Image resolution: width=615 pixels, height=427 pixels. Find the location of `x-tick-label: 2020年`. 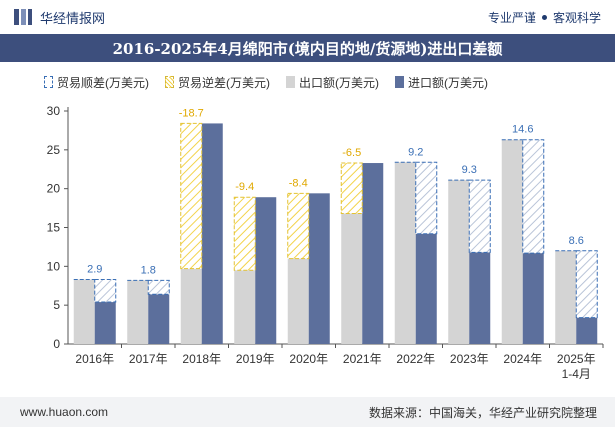

x-tick-label: 2020年 is located at coordinates (308, 359).